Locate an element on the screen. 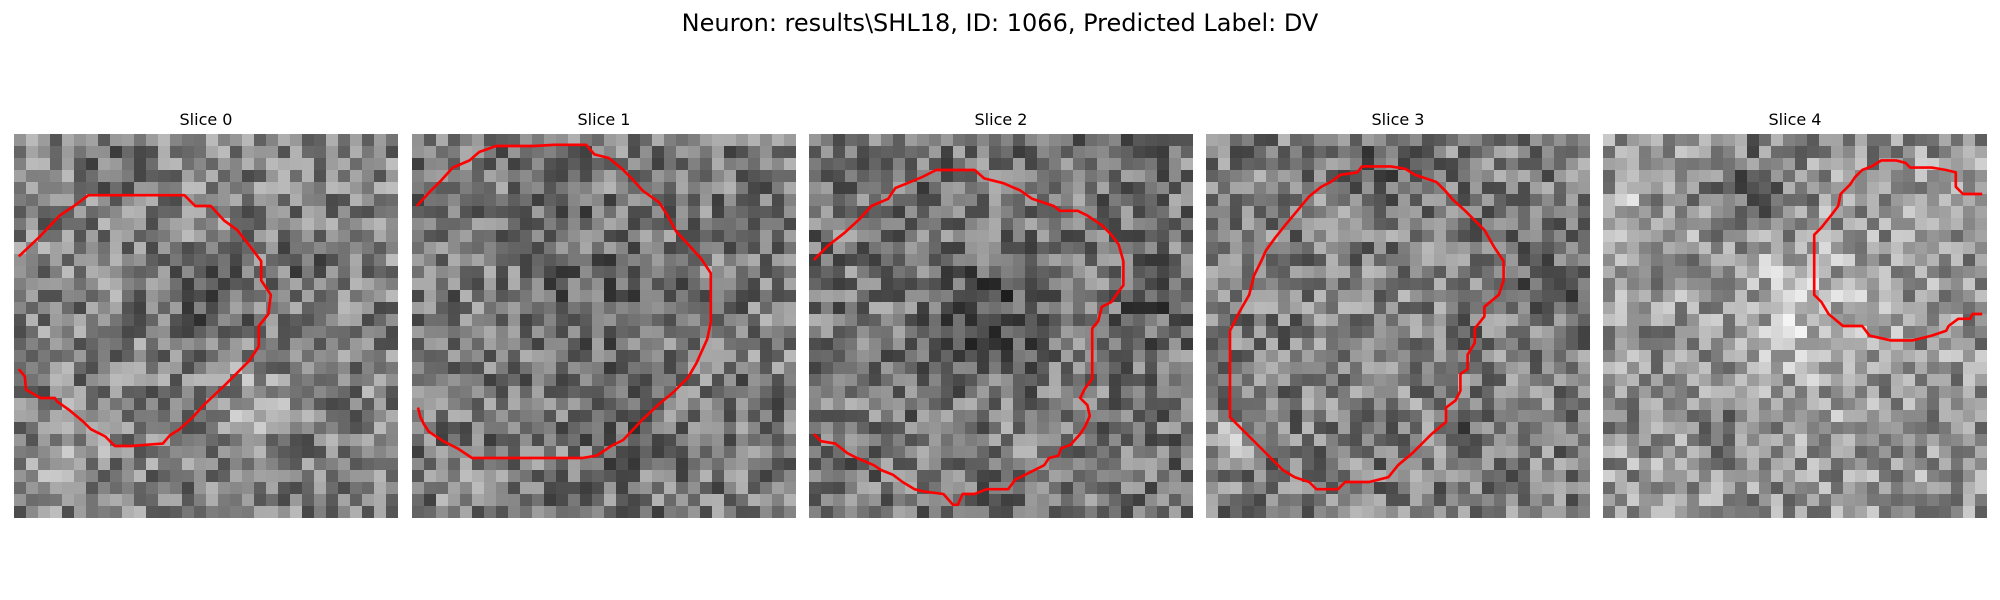  panel-title-slice-4: Slice 4 is located at coordinates (1795, 119).